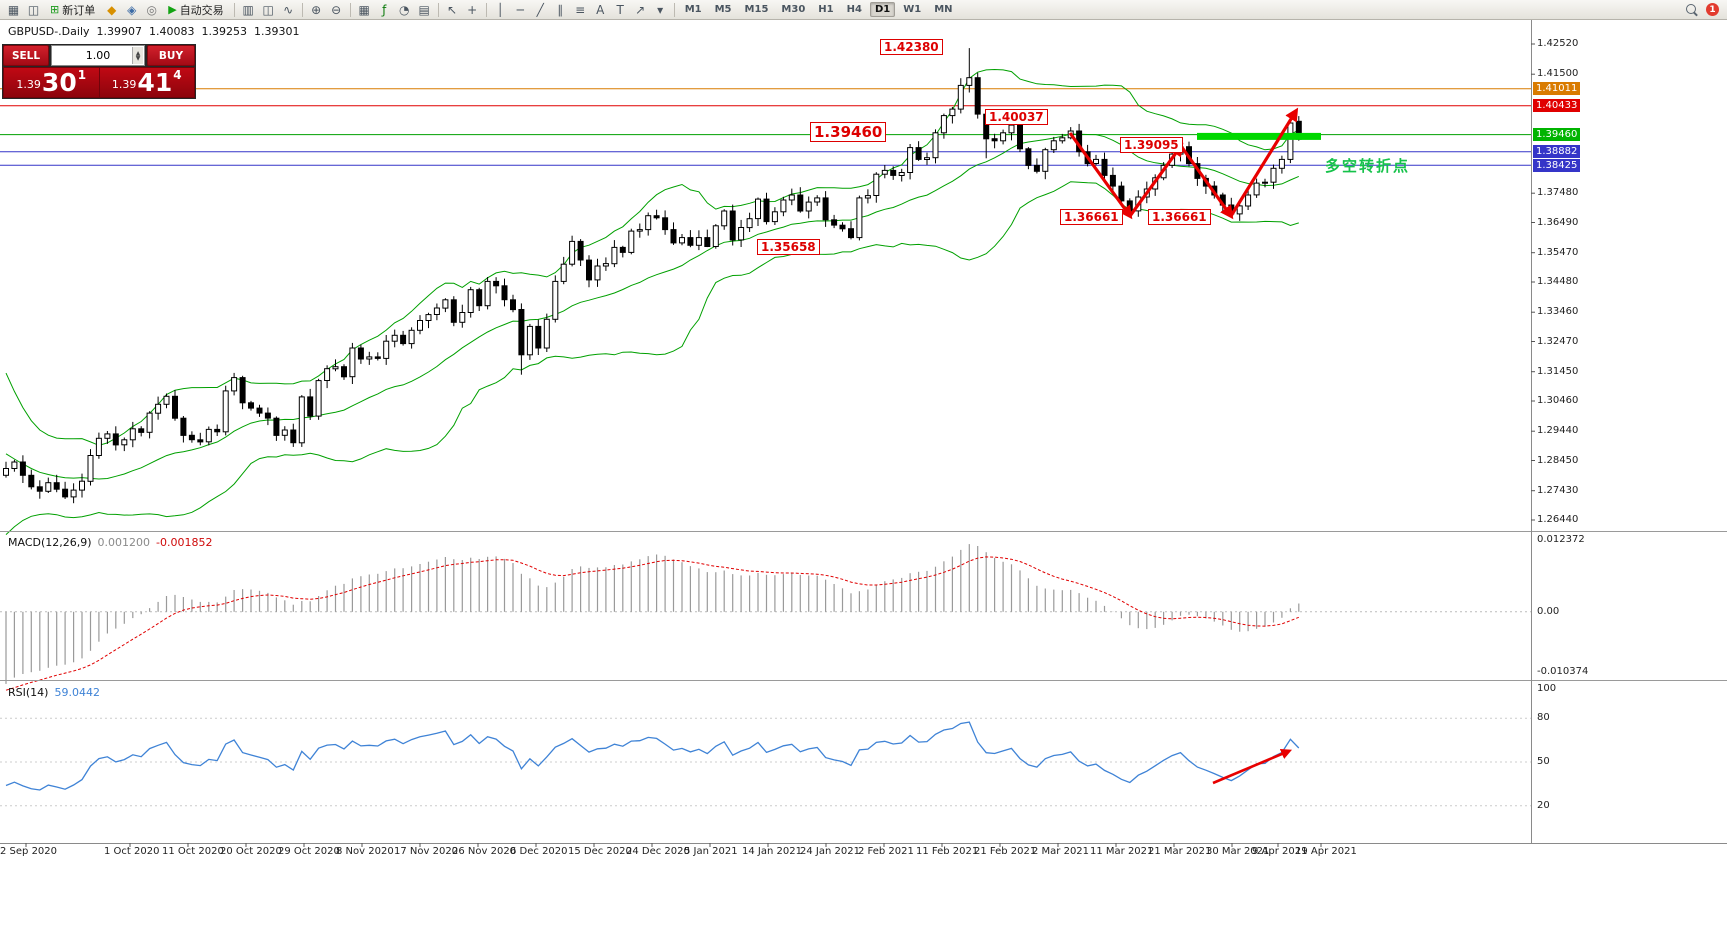 The image size is (1727, 941). I want to click on price-level-badge: 1.40433, so click(1557, 105).